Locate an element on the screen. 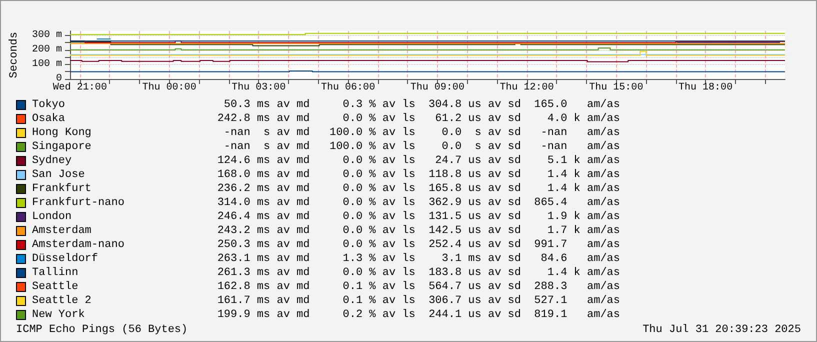  text: 250.3 ms av md 0.0 % av ls 252.4 us av sd 991.7 am/as is located at coordinates (418, 245).